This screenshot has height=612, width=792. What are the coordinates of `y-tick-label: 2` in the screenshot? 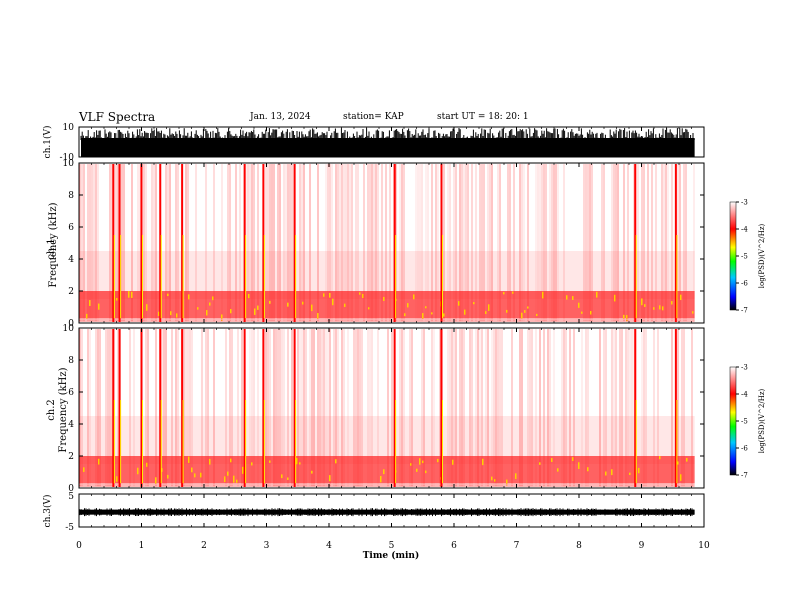 It's located at (71, 457).